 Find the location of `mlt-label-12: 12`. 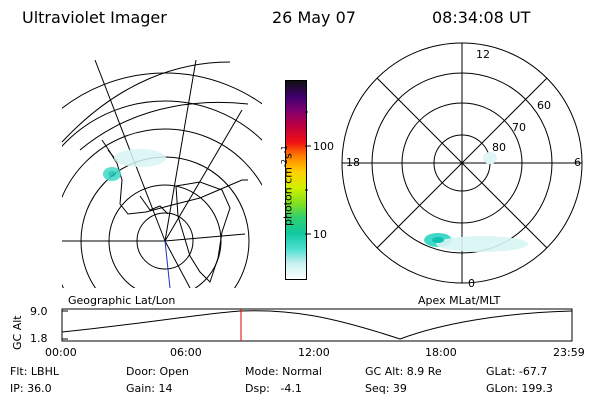

mlt-label-12: 12 is located at coordinates (483, 54).